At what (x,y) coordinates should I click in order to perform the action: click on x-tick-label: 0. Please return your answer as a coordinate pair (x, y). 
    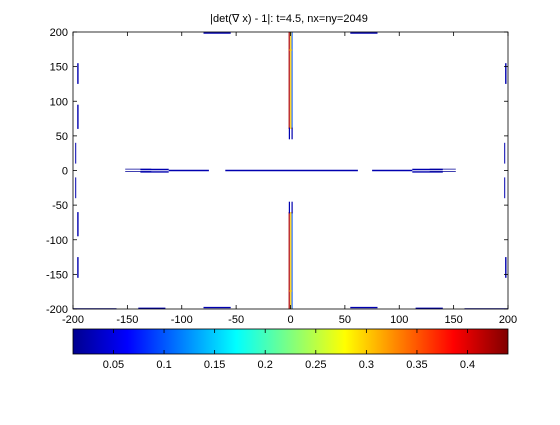
    Looking at the image, I should click on (290, 320).